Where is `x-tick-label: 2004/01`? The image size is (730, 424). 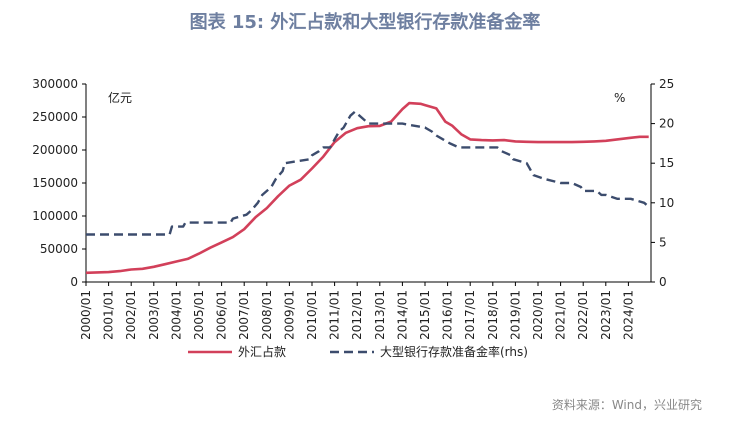
x-tick-label: 2004/01 is located at coordinates (176, 315).